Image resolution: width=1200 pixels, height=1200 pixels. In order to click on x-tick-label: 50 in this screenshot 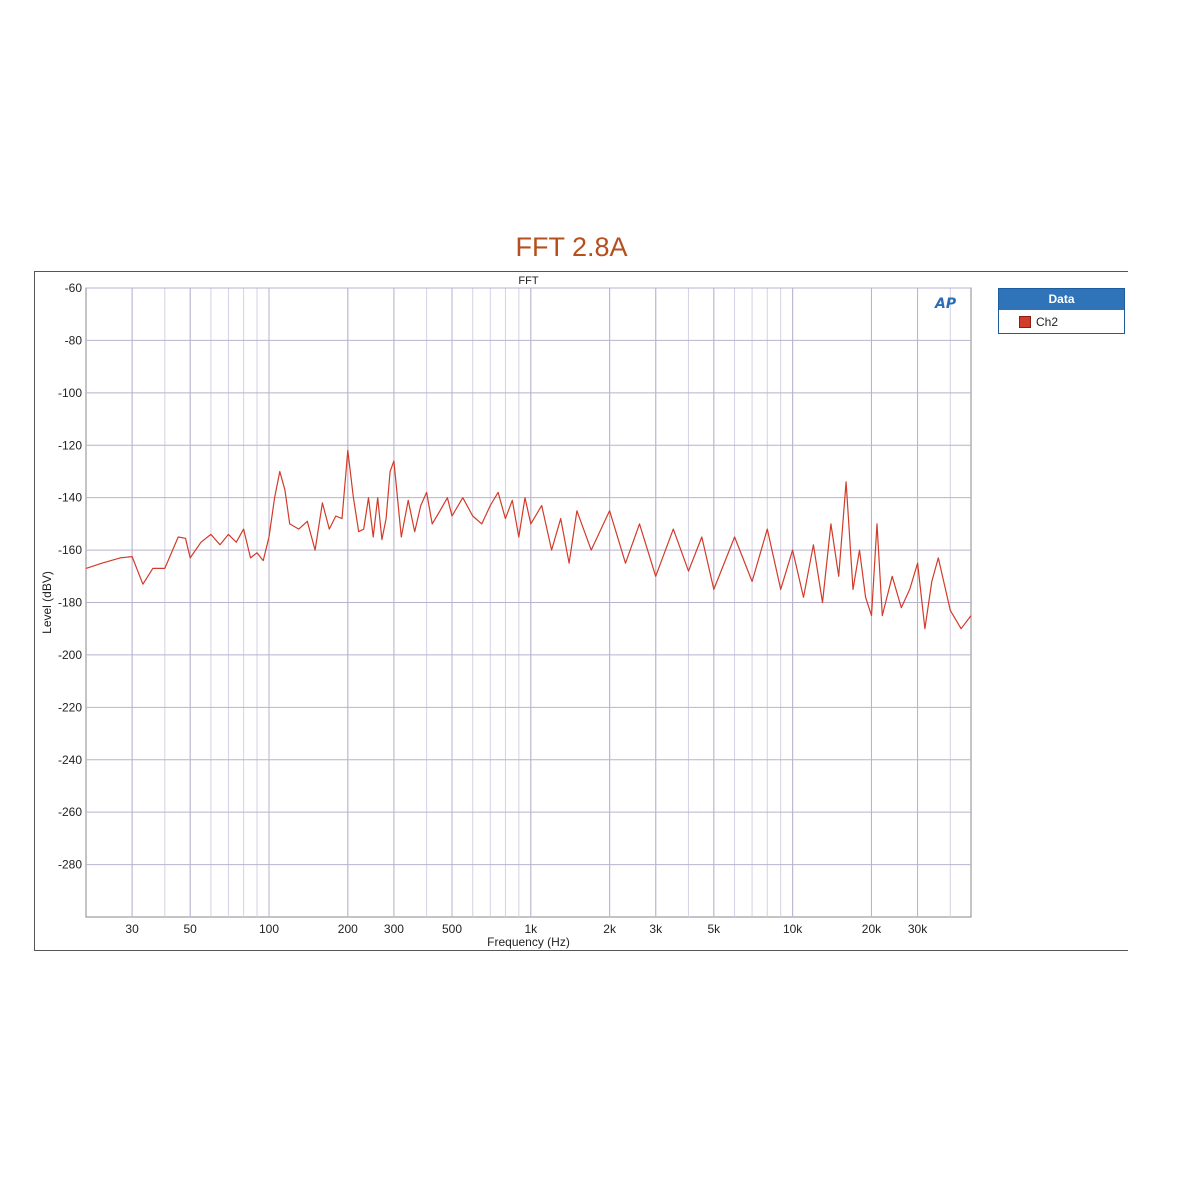, I will do `click(191, 929)`.